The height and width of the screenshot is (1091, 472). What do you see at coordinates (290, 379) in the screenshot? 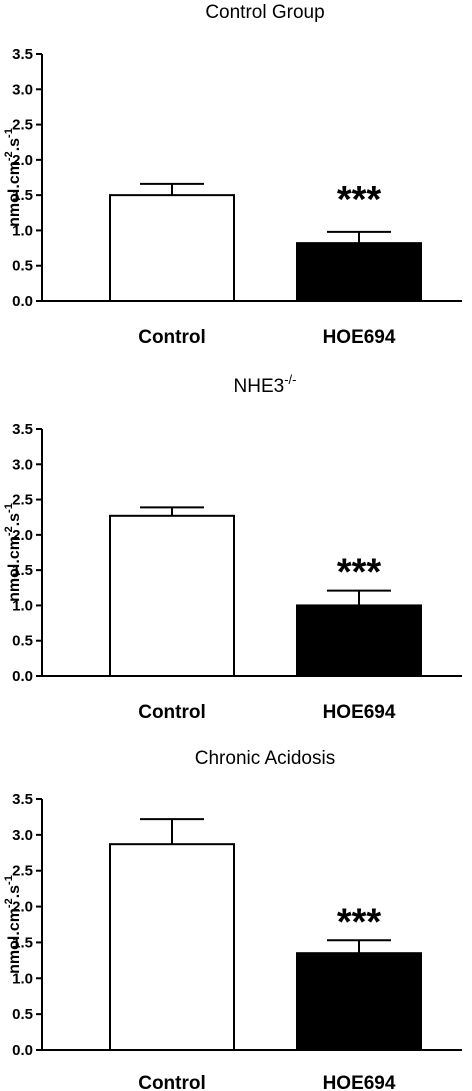
I see `panel-title-superscript: -/-` at bounding box center [290, 379].